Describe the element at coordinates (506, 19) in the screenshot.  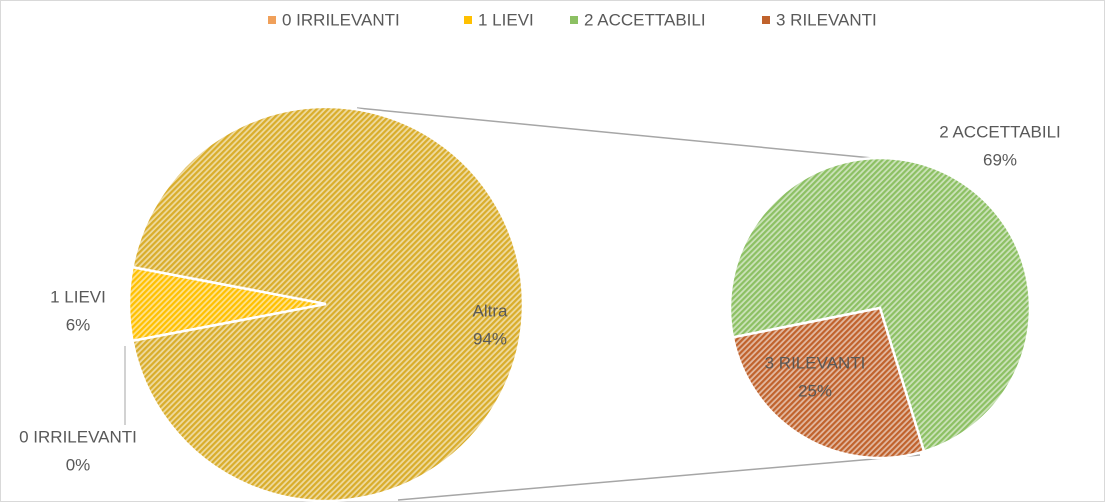
I see `legend-label: 1 LIEVI` at that location.